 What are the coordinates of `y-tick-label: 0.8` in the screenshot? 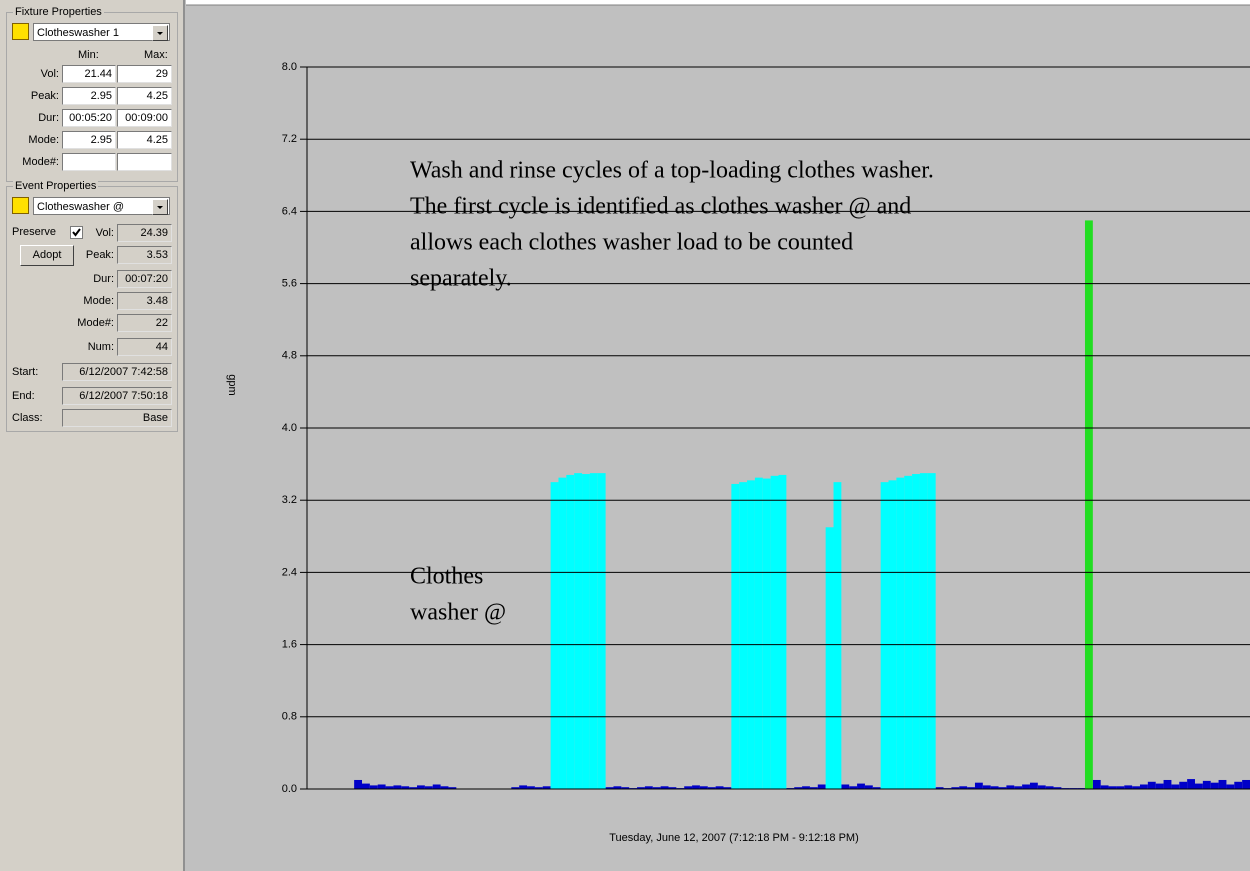 It's located at (289, 717).